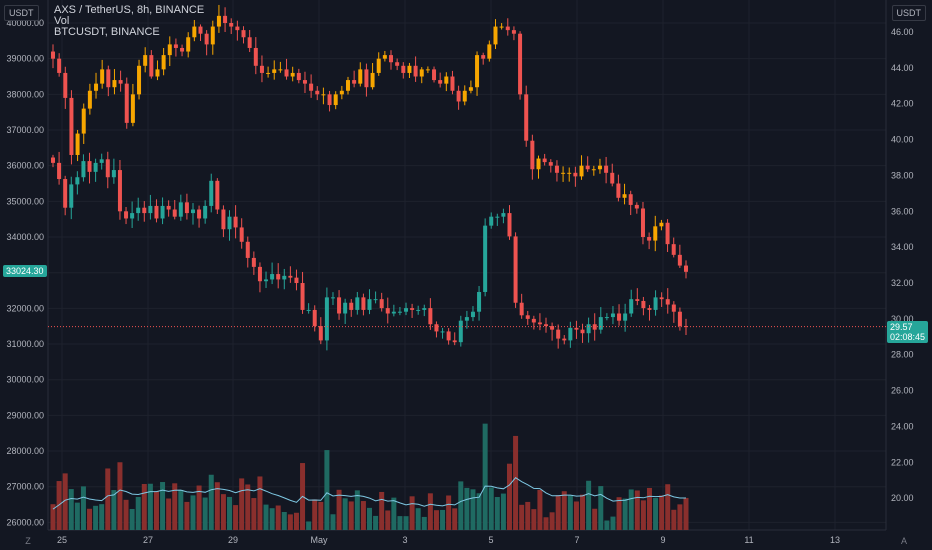  I want to click on time-axis-tick: 9, so click(662, 540).